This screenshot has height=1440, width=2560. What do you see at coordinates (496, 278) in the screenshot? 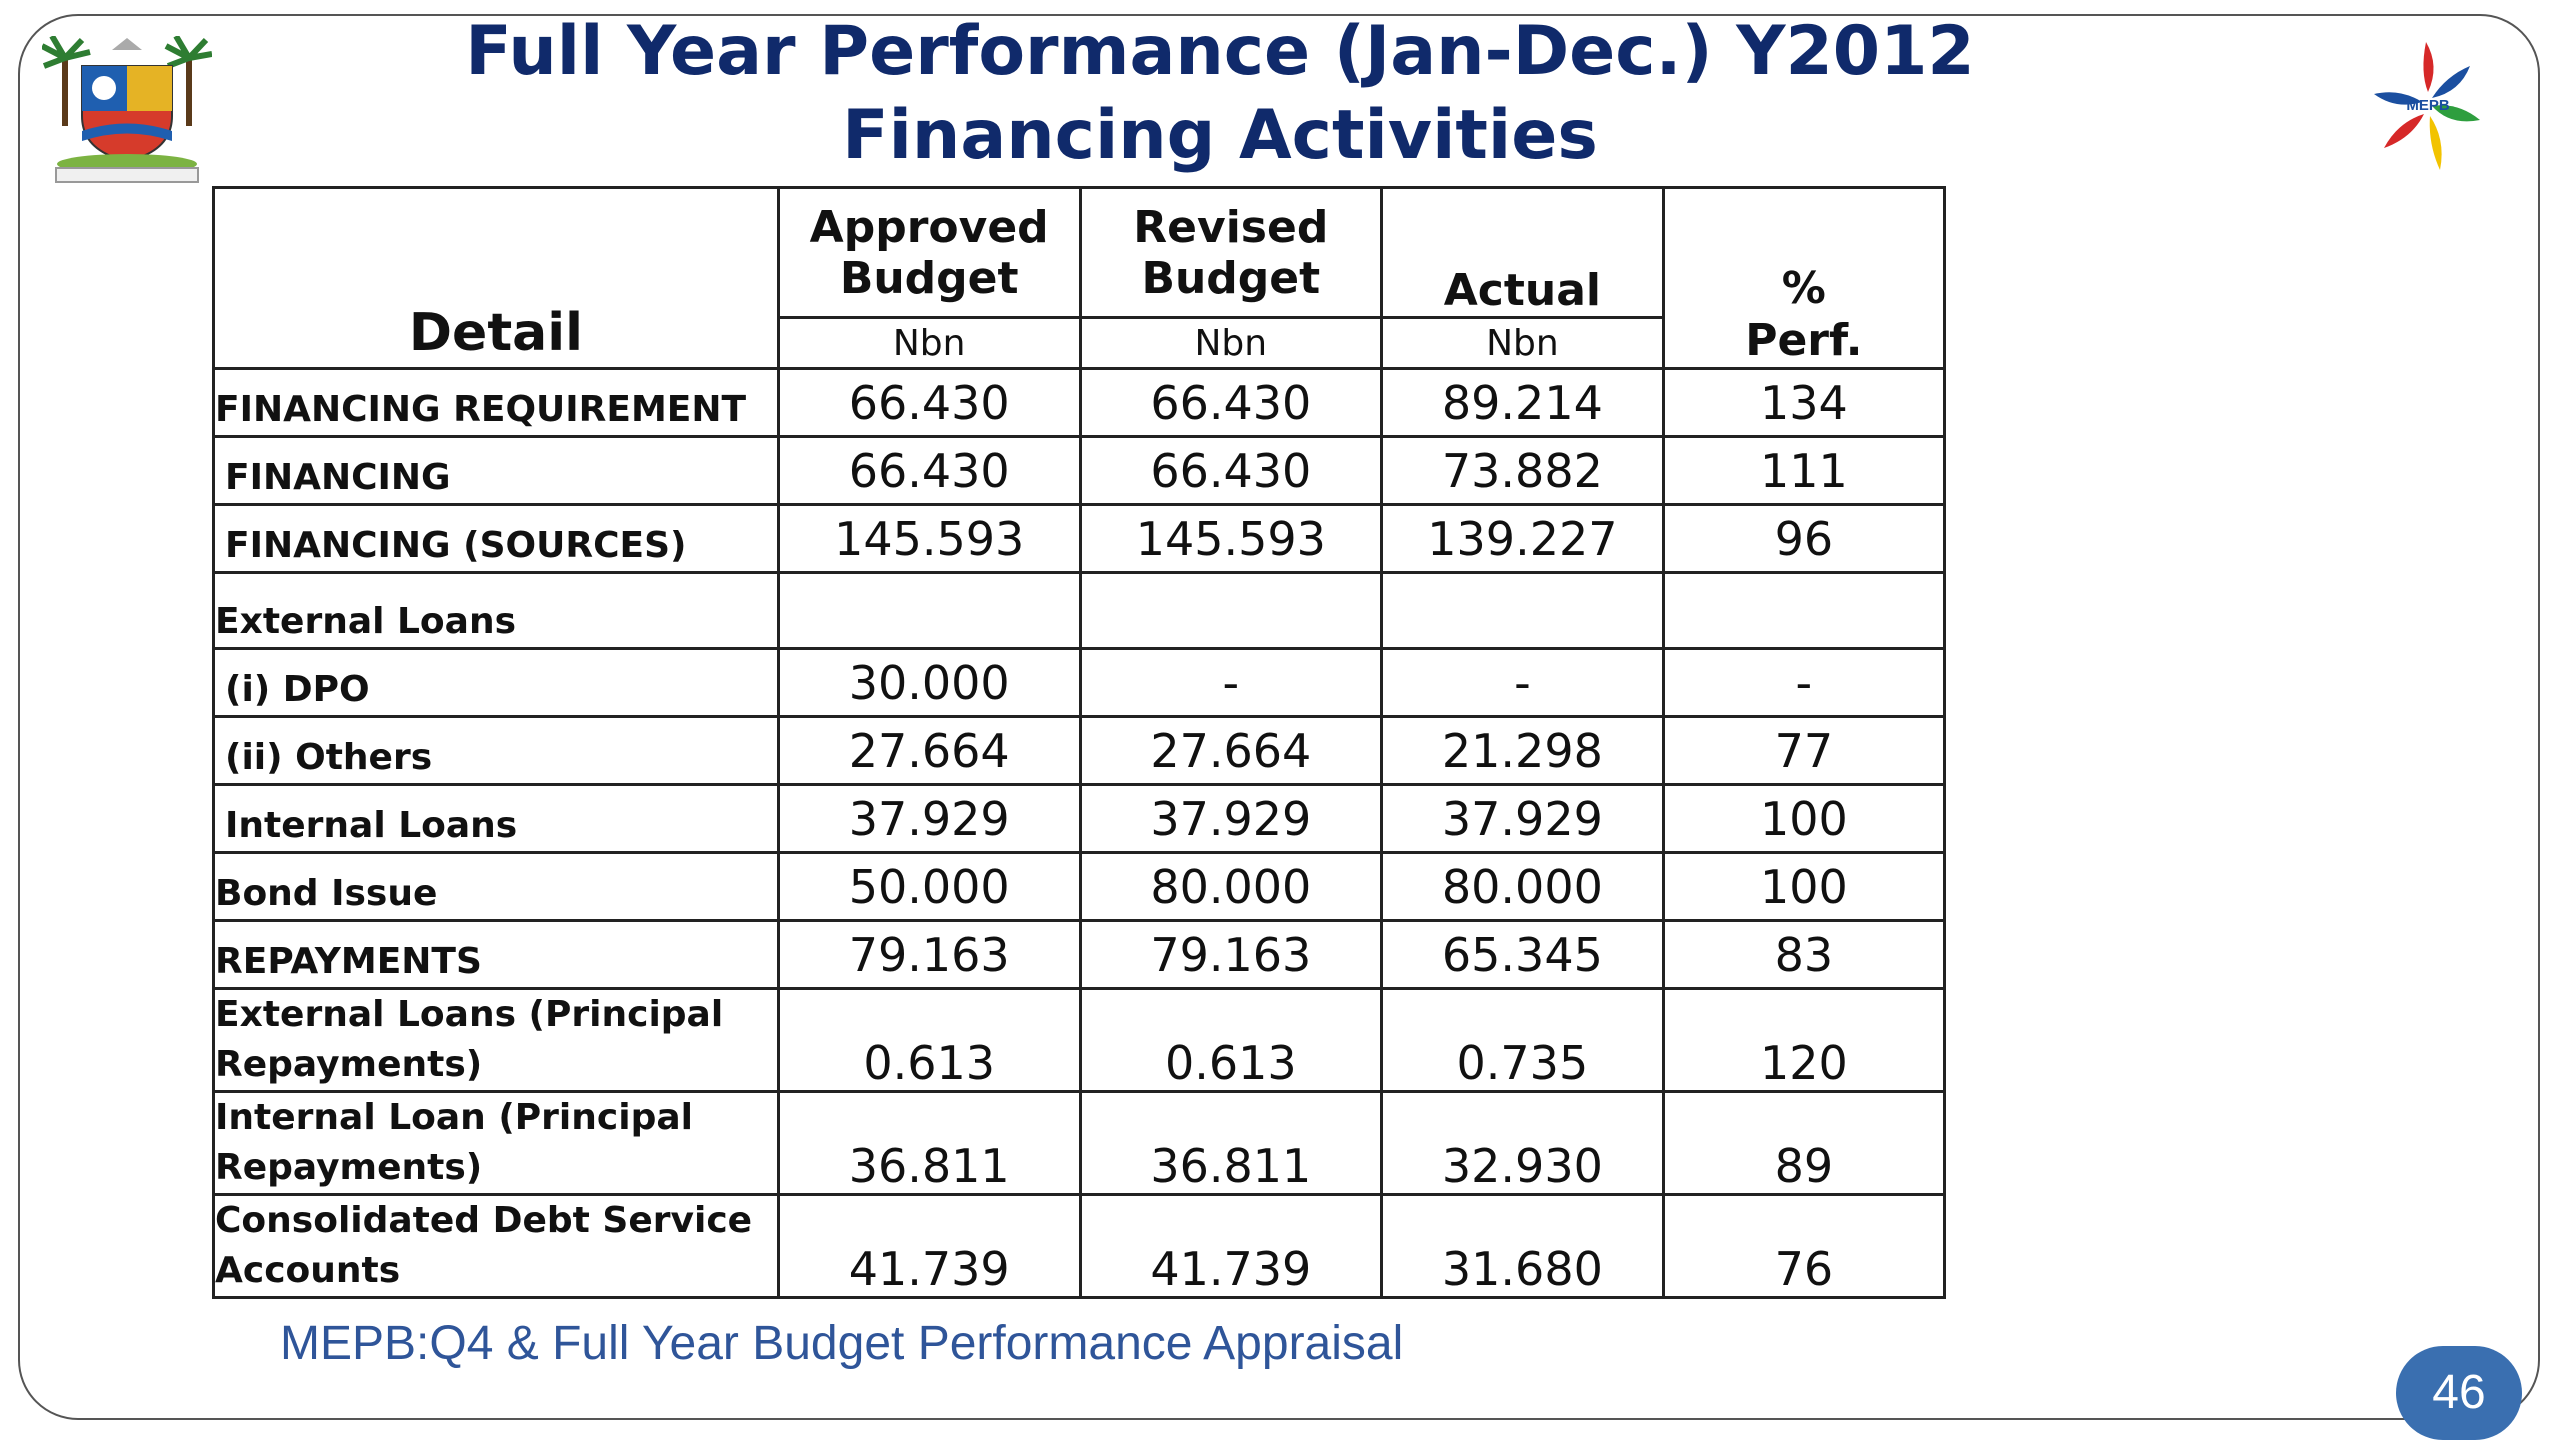
I see `header-detail: Detail` at bounding box center [496, 278].